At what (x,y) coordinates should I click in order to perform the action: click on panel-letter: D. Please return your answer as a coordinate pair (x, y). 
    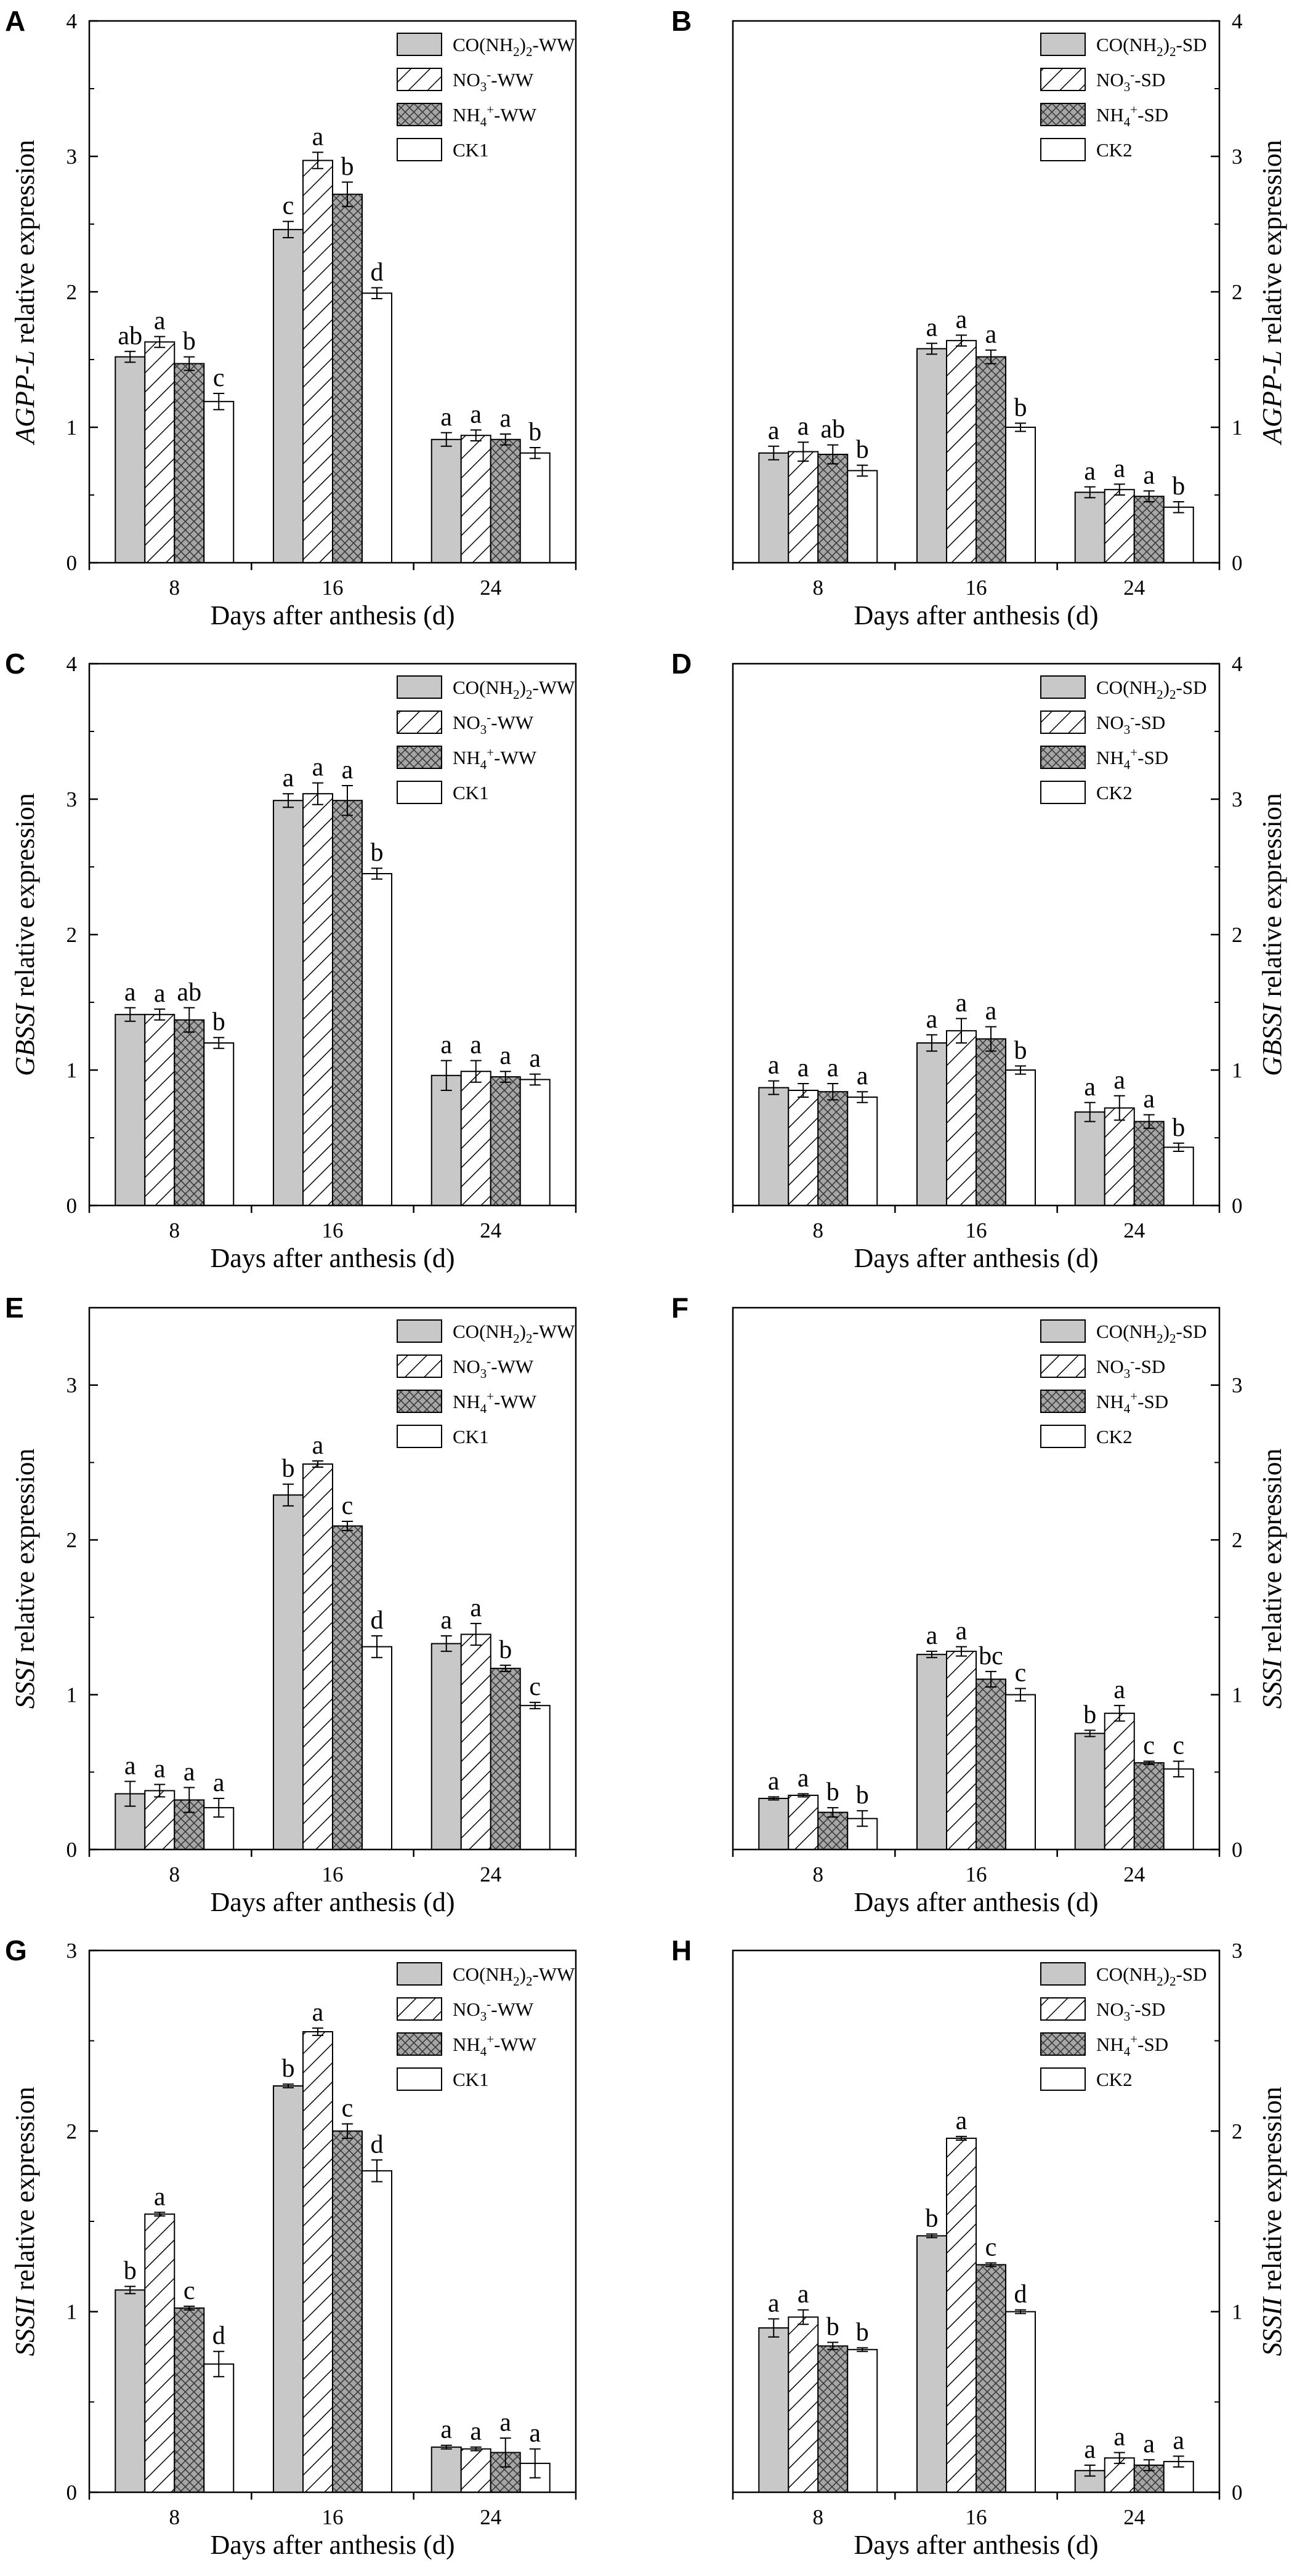
    Looking at the image, I should click on (681, 664).